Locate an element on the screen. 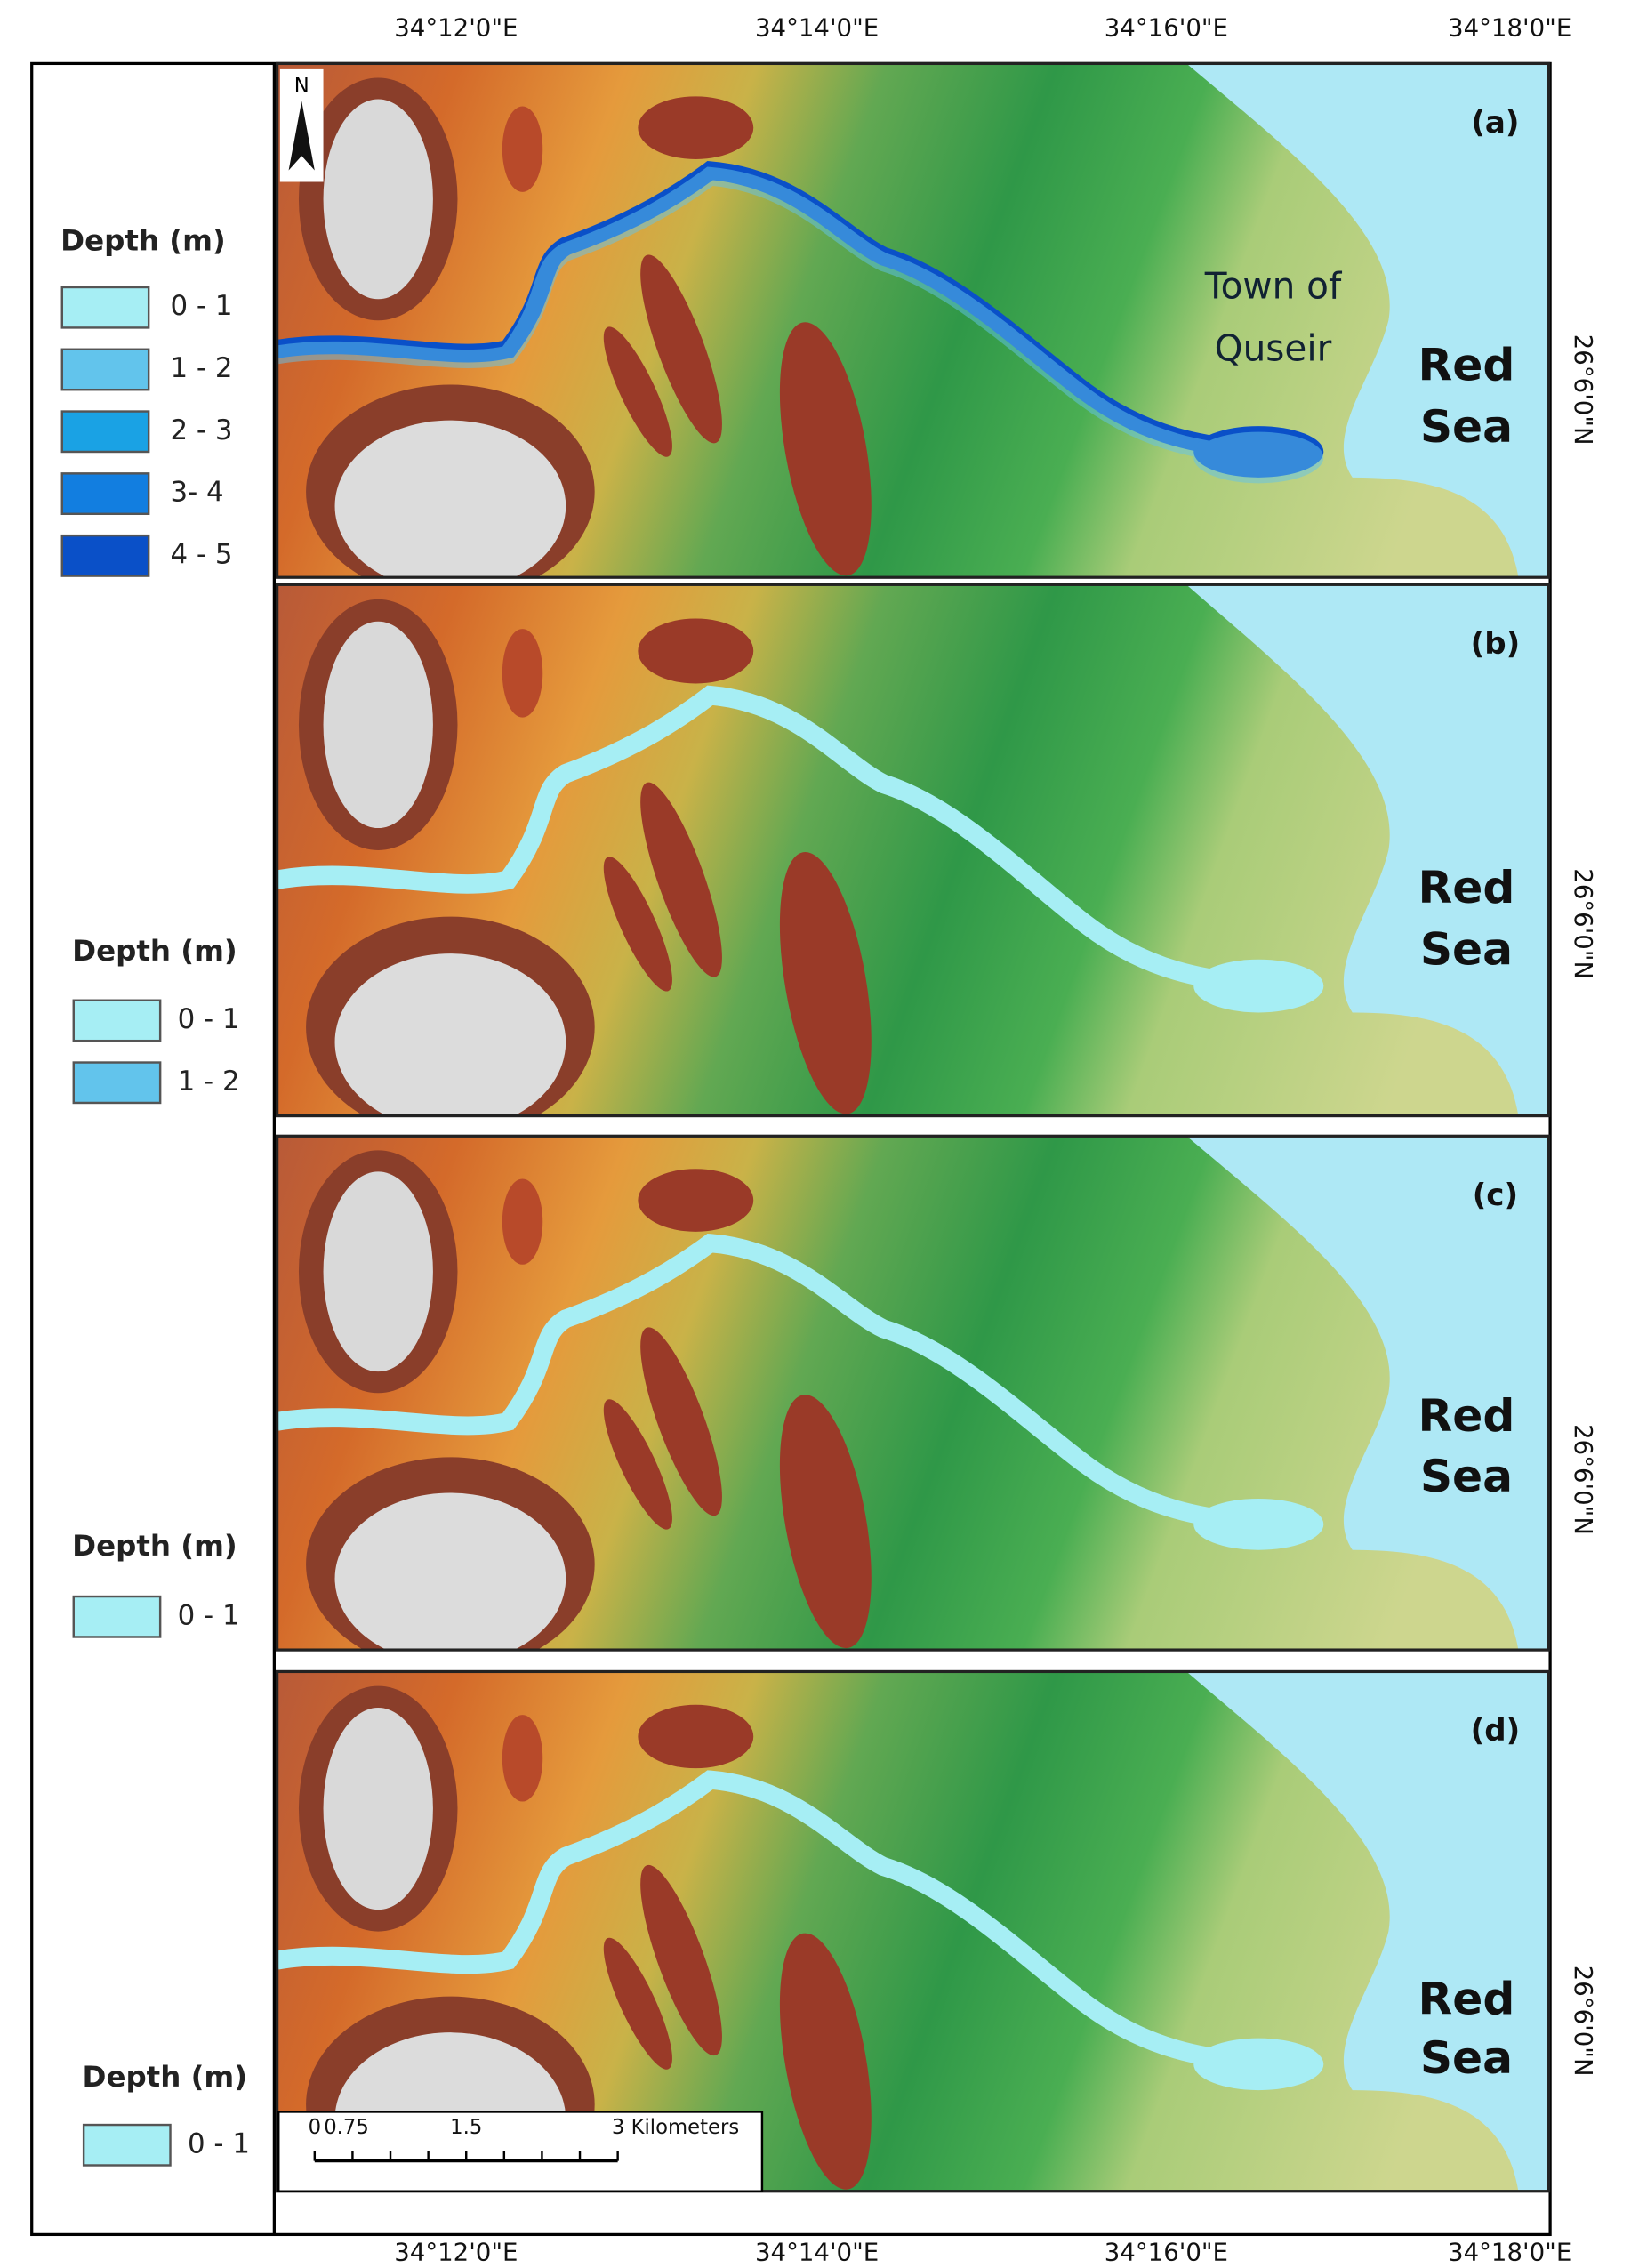 The width and height of the screenshot is (1631, 2268). bottom-axis-label: 34°18'0"E is located at coordinates (1509, 2253).